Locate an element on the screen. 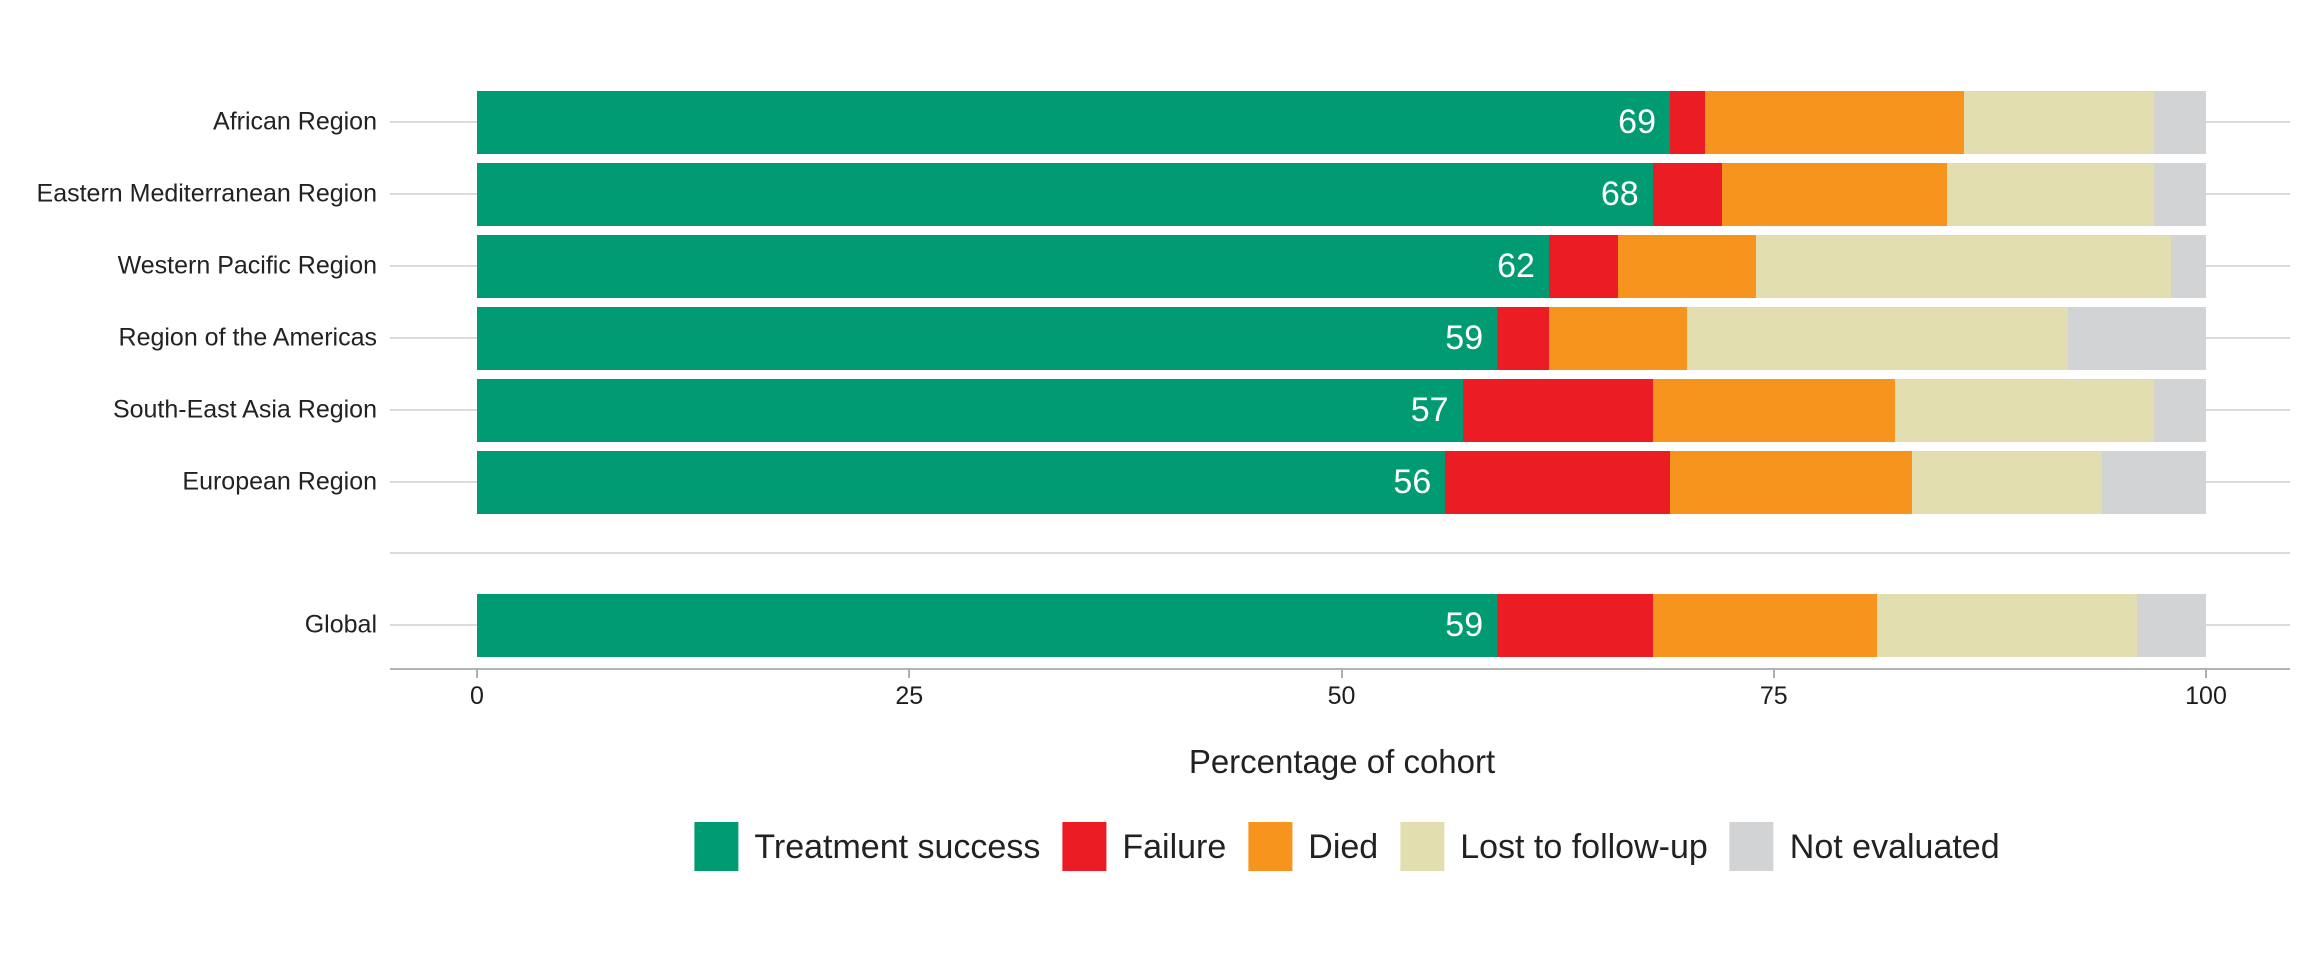  legend-item-treatment-success: Treatment success is located at coordinates (878, 846).